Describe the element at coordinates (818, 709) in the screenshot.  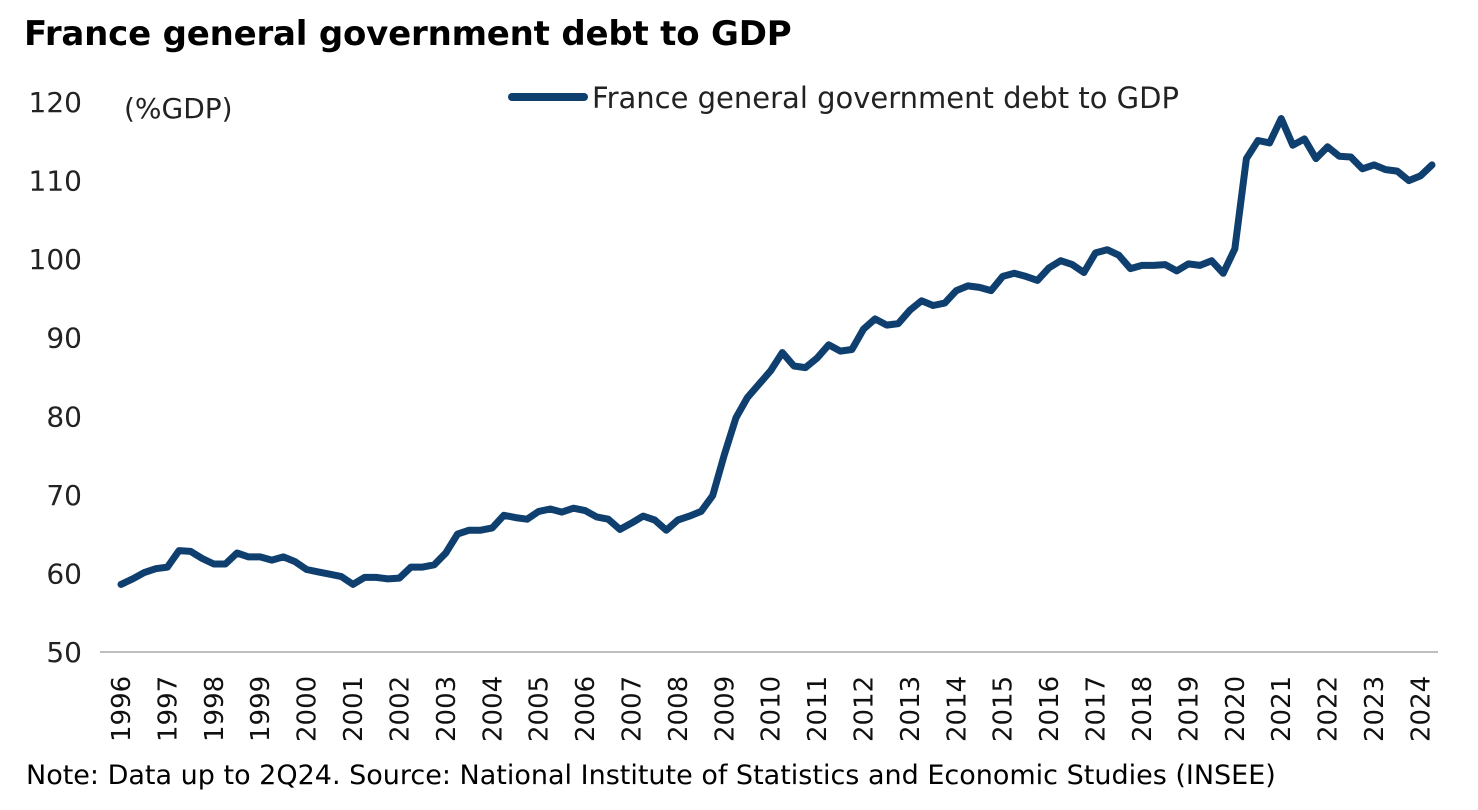
I see `x-tick-label: 2011` at that location.